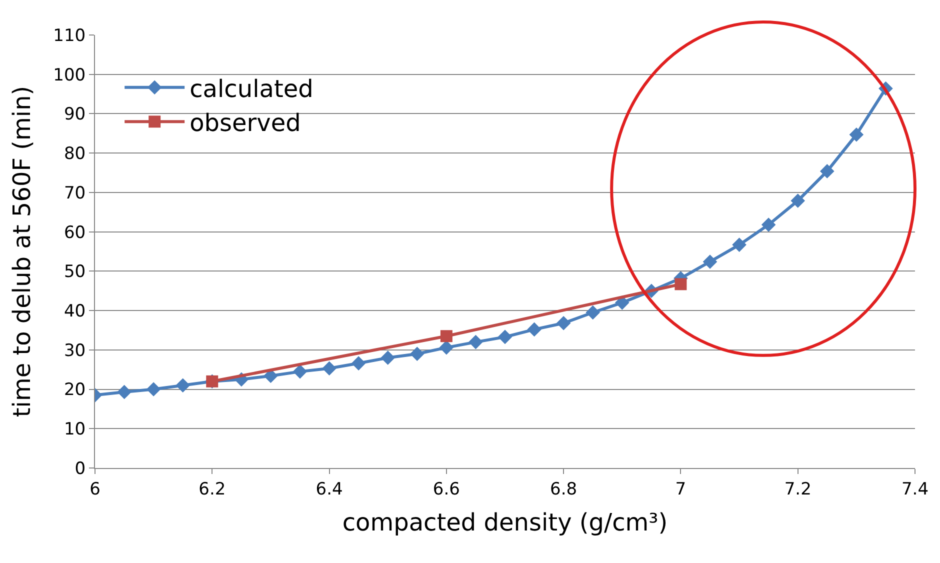  I want to click on y-tick-label: 40, so click(75, 312).